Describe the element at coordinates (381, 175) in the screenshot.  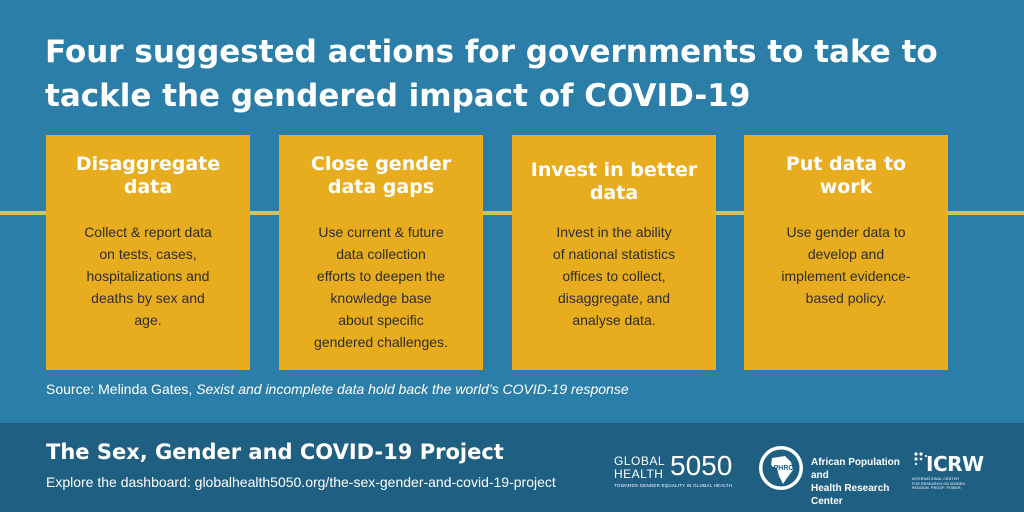
I see `action-card-title: Close gender data gaps` at that location.